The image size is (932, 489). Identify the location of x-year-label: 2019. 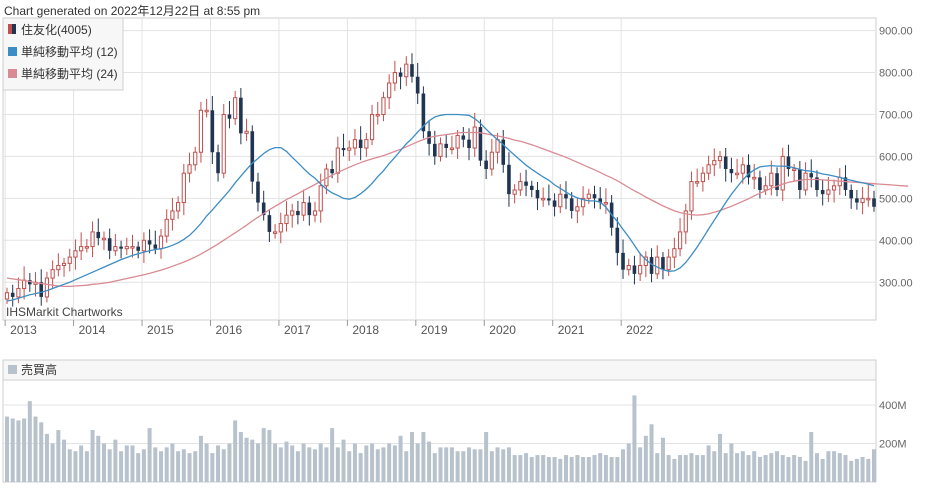
(434, 330).